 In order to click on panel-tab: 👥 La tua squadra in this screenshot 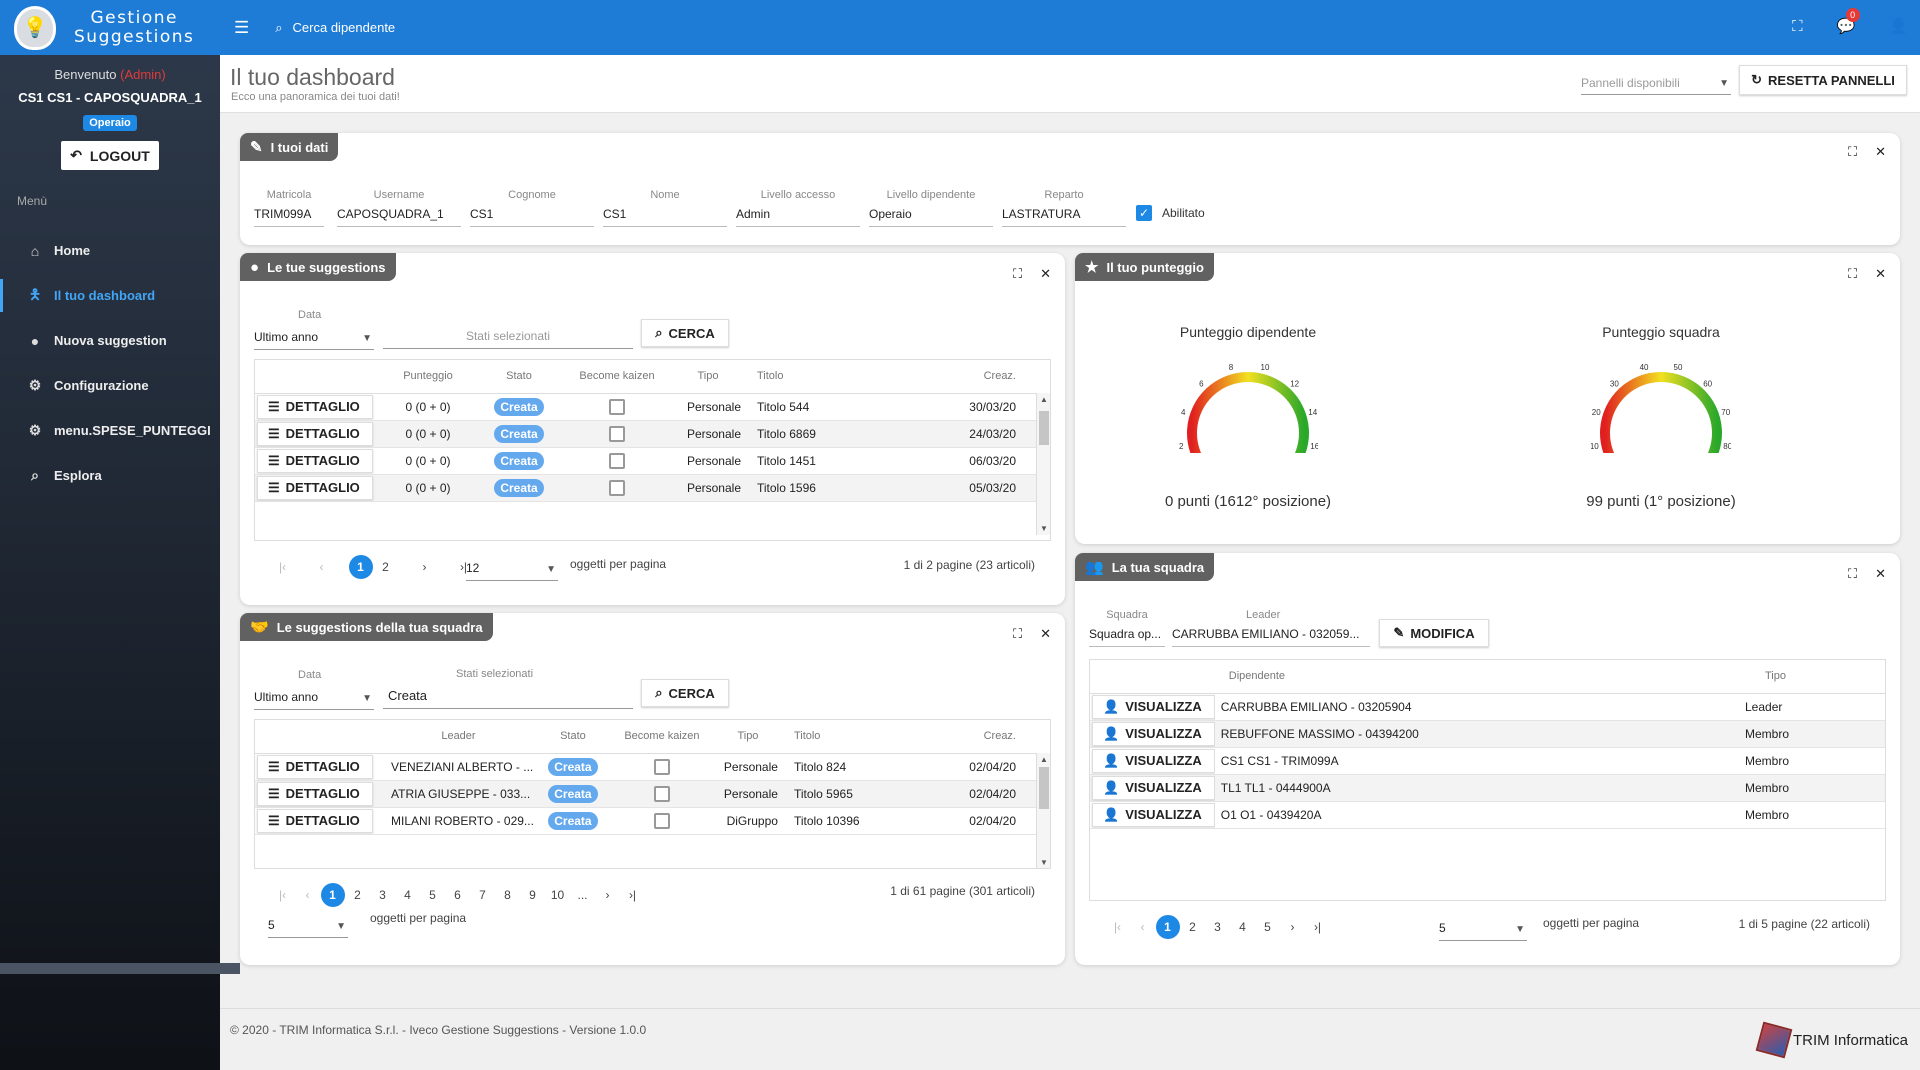, I will do `click(1145, 567)`.